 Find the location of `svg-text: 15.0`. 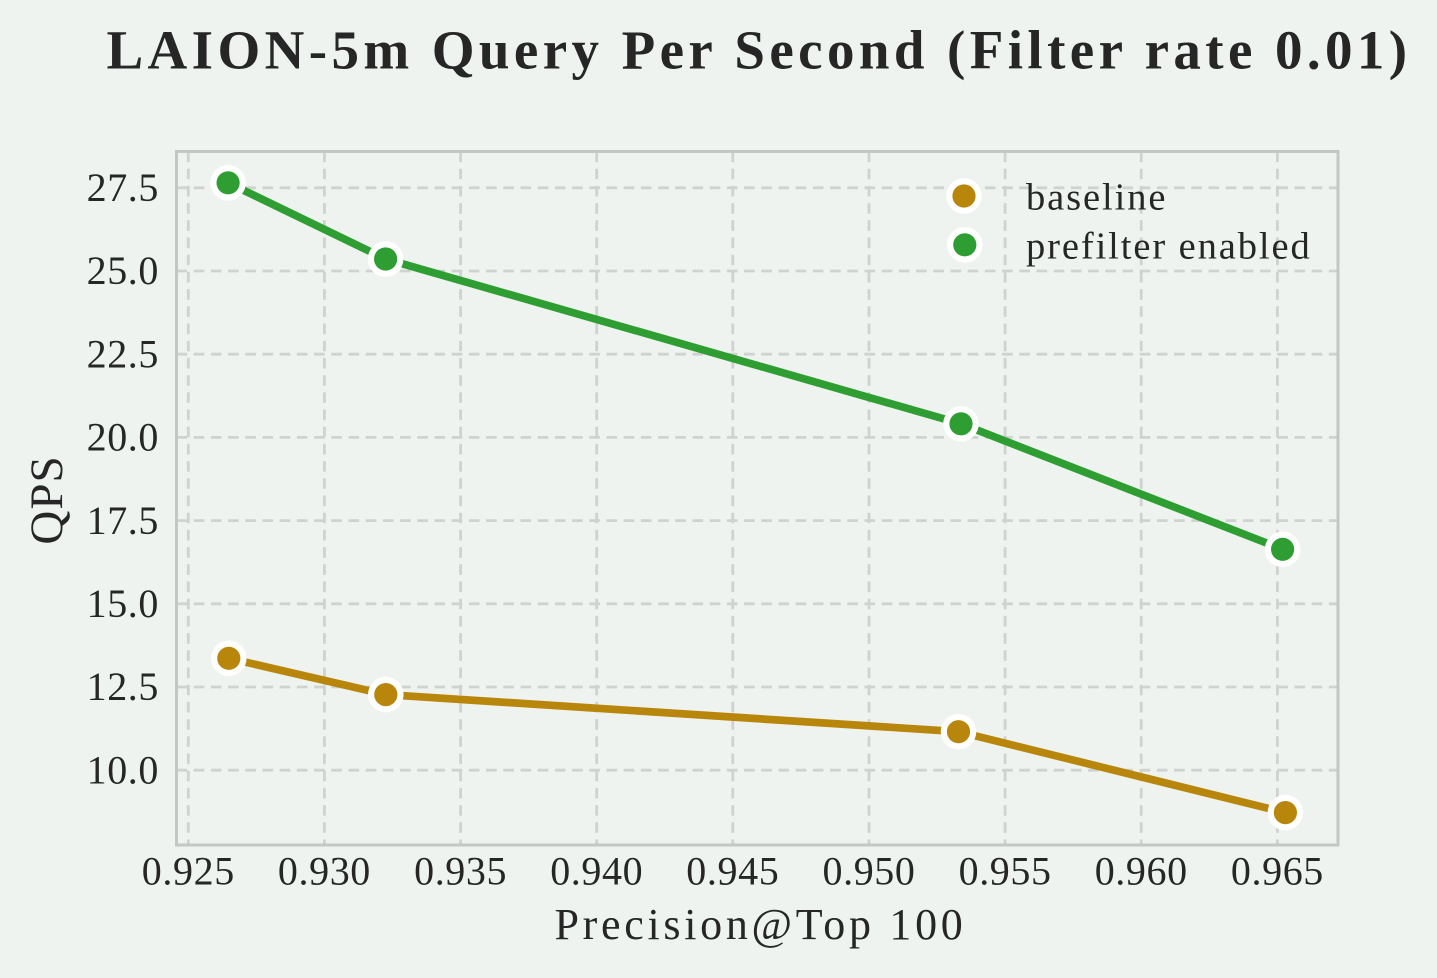

svg-text: 15.0 is located at coordinates (123, 603).